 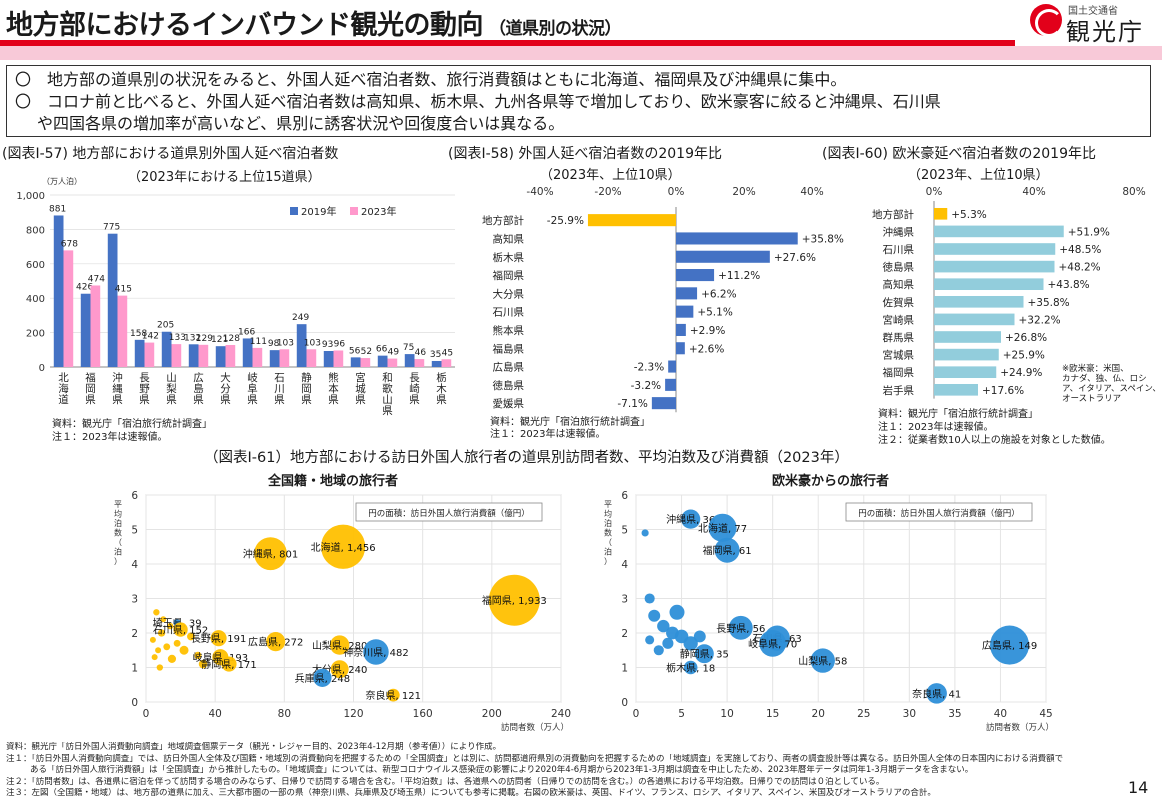 What do you see at coordinates (676, 192) in the screenshot?
I see `x-tick-label: 0%` at bounding box center [676, 192].